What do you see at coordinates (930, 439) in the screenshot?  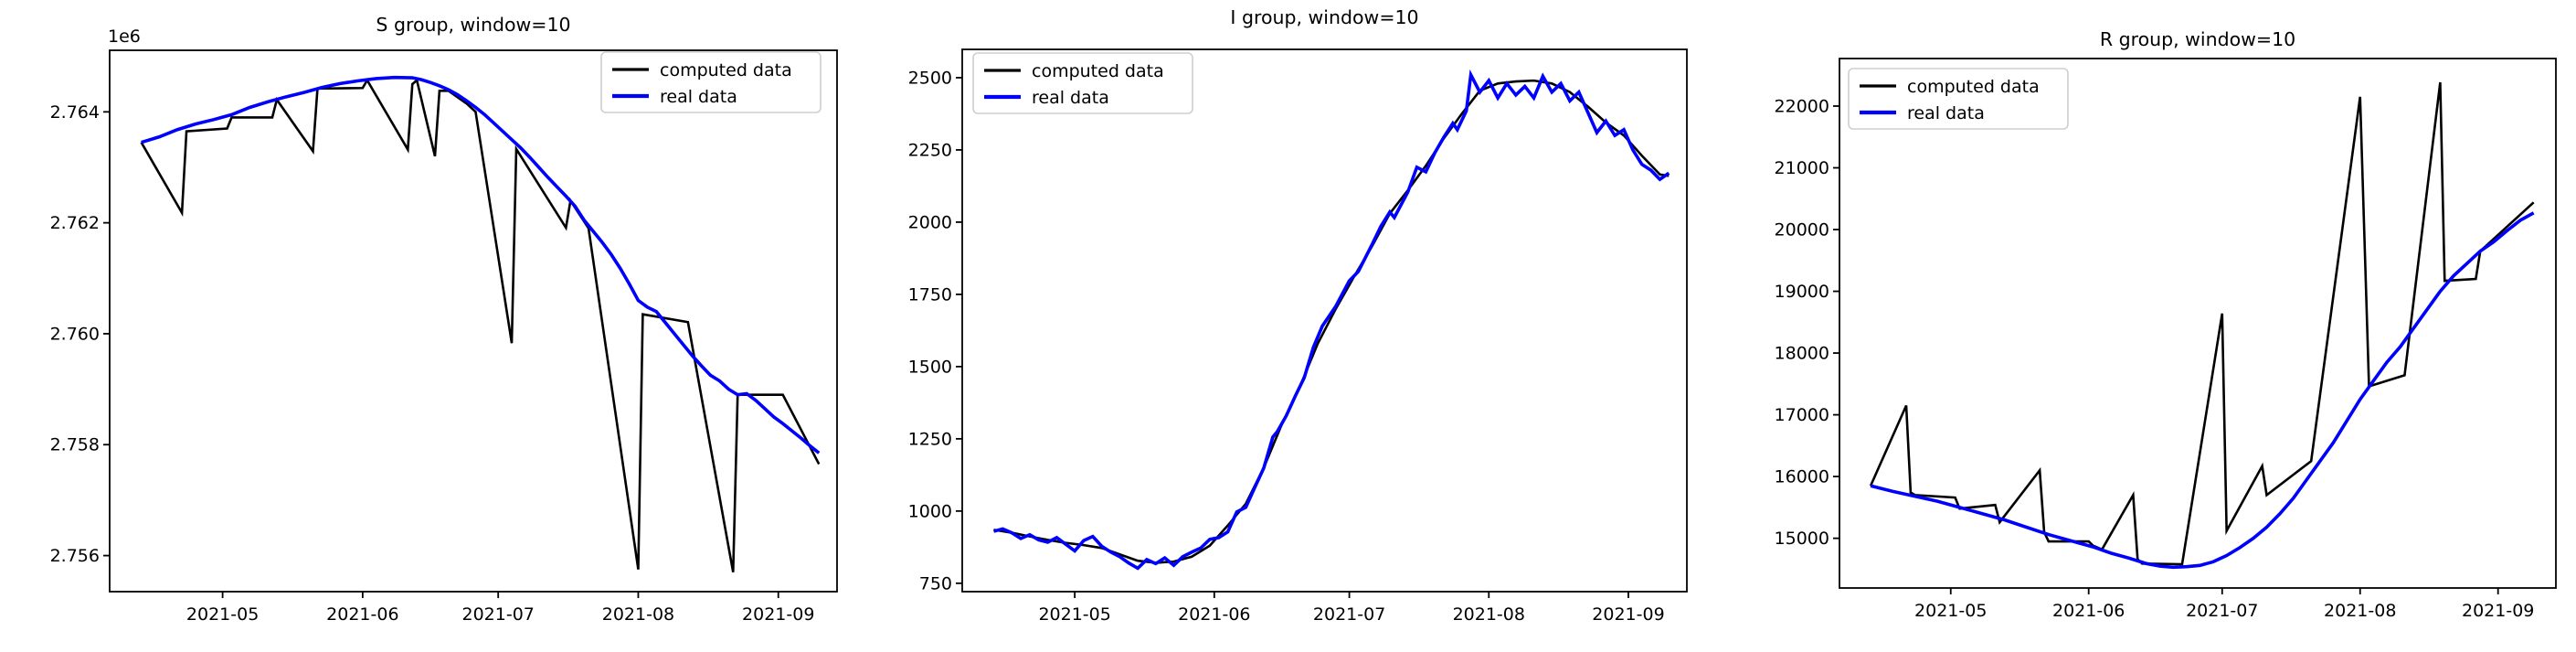 I see `y-tick-label: 1250` at bounding box center [930, 439].